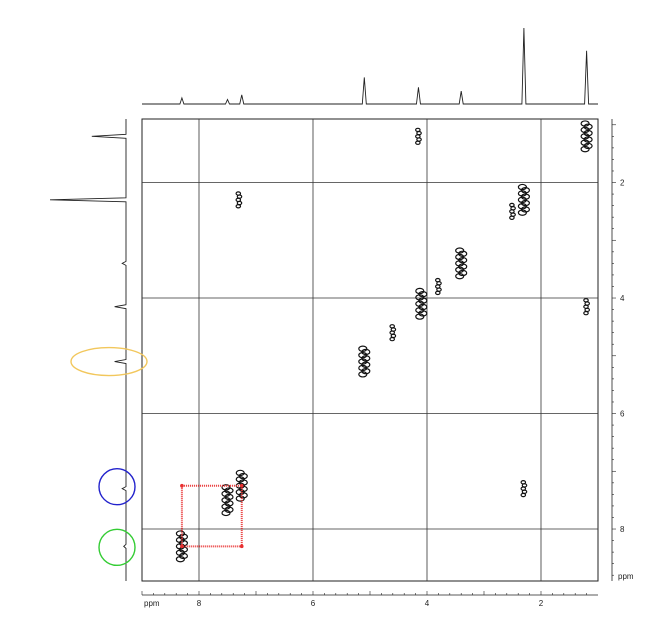 The width and height of the screenshot is (662, 620). What do you see at coordinates (626, 576) in the screenshot?
I see `y-axis-unit-label: ppm` at bounding box center [626, 576].